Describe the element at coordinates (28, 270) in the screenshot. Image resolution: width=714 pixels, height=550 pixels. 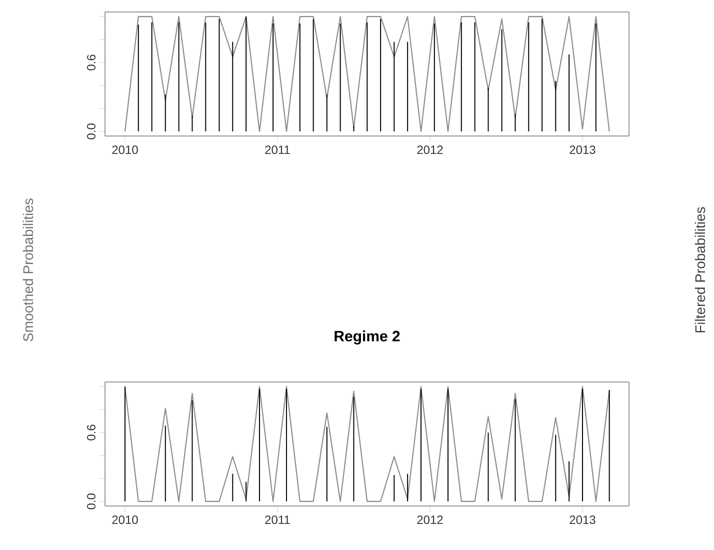
I see `text: Smoothed Probabilities` at that location.